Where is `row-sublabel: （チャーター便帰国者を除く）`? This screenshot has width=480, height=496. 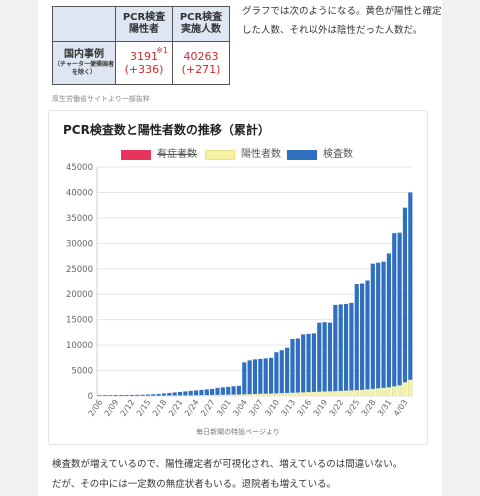 row-sublabel: （チャーター便帰国者を除く） is located at coordinates (84, 68).